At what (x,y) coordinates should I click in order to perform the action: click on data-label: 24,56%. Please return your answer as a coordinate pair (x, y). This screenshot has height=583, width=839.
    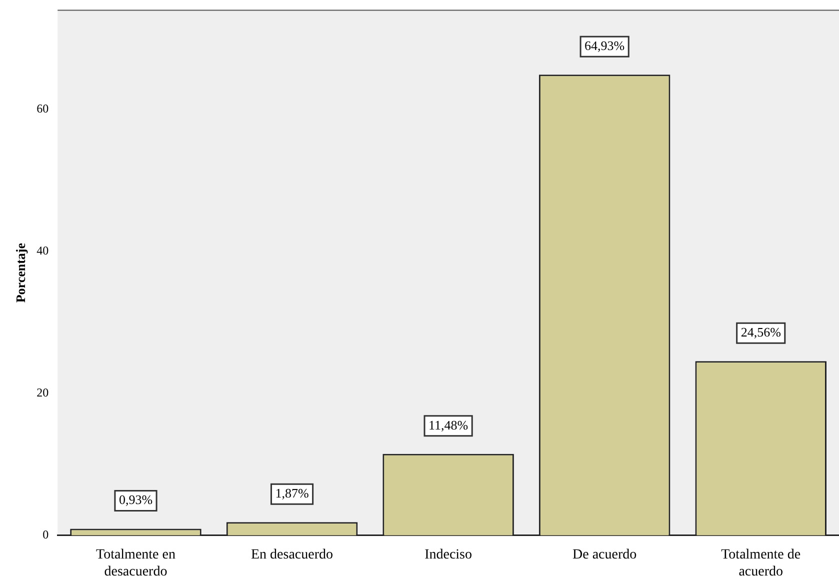
    Looking at the image, I should click on (761, 332).